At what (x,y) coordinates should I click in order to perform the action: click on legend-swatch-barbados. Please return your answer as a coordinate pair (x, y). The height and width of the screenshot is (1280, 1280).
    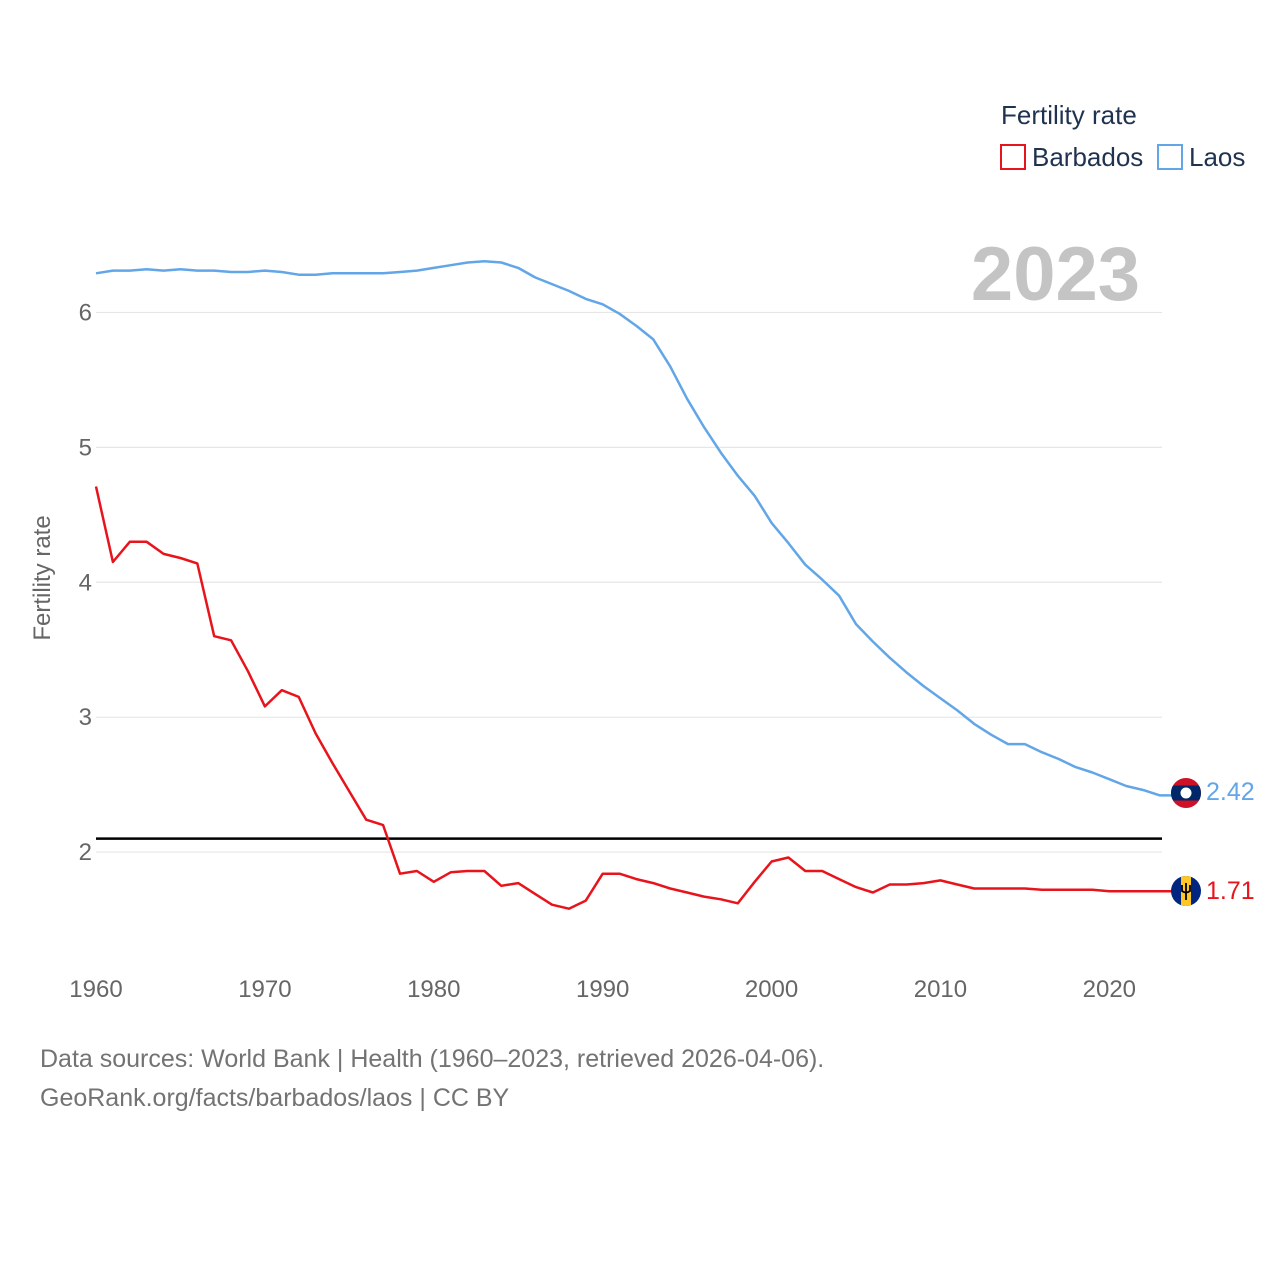
    Looking at the image, I should click on (1013, 157).